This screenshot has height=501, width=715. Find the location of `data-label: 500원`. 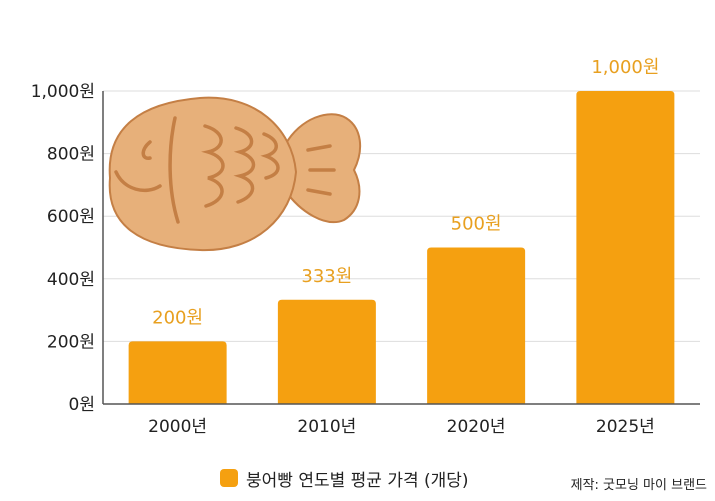

data-label: 500원 is located at coordinates (476, 224).